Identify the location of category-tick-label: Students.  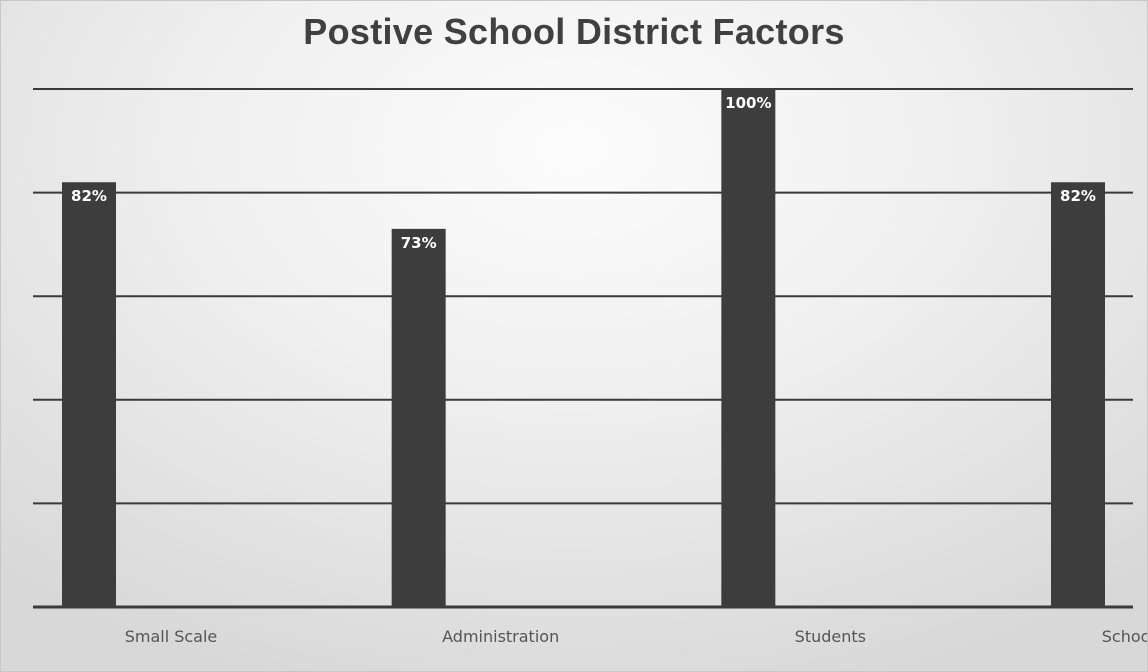
(830, 636).